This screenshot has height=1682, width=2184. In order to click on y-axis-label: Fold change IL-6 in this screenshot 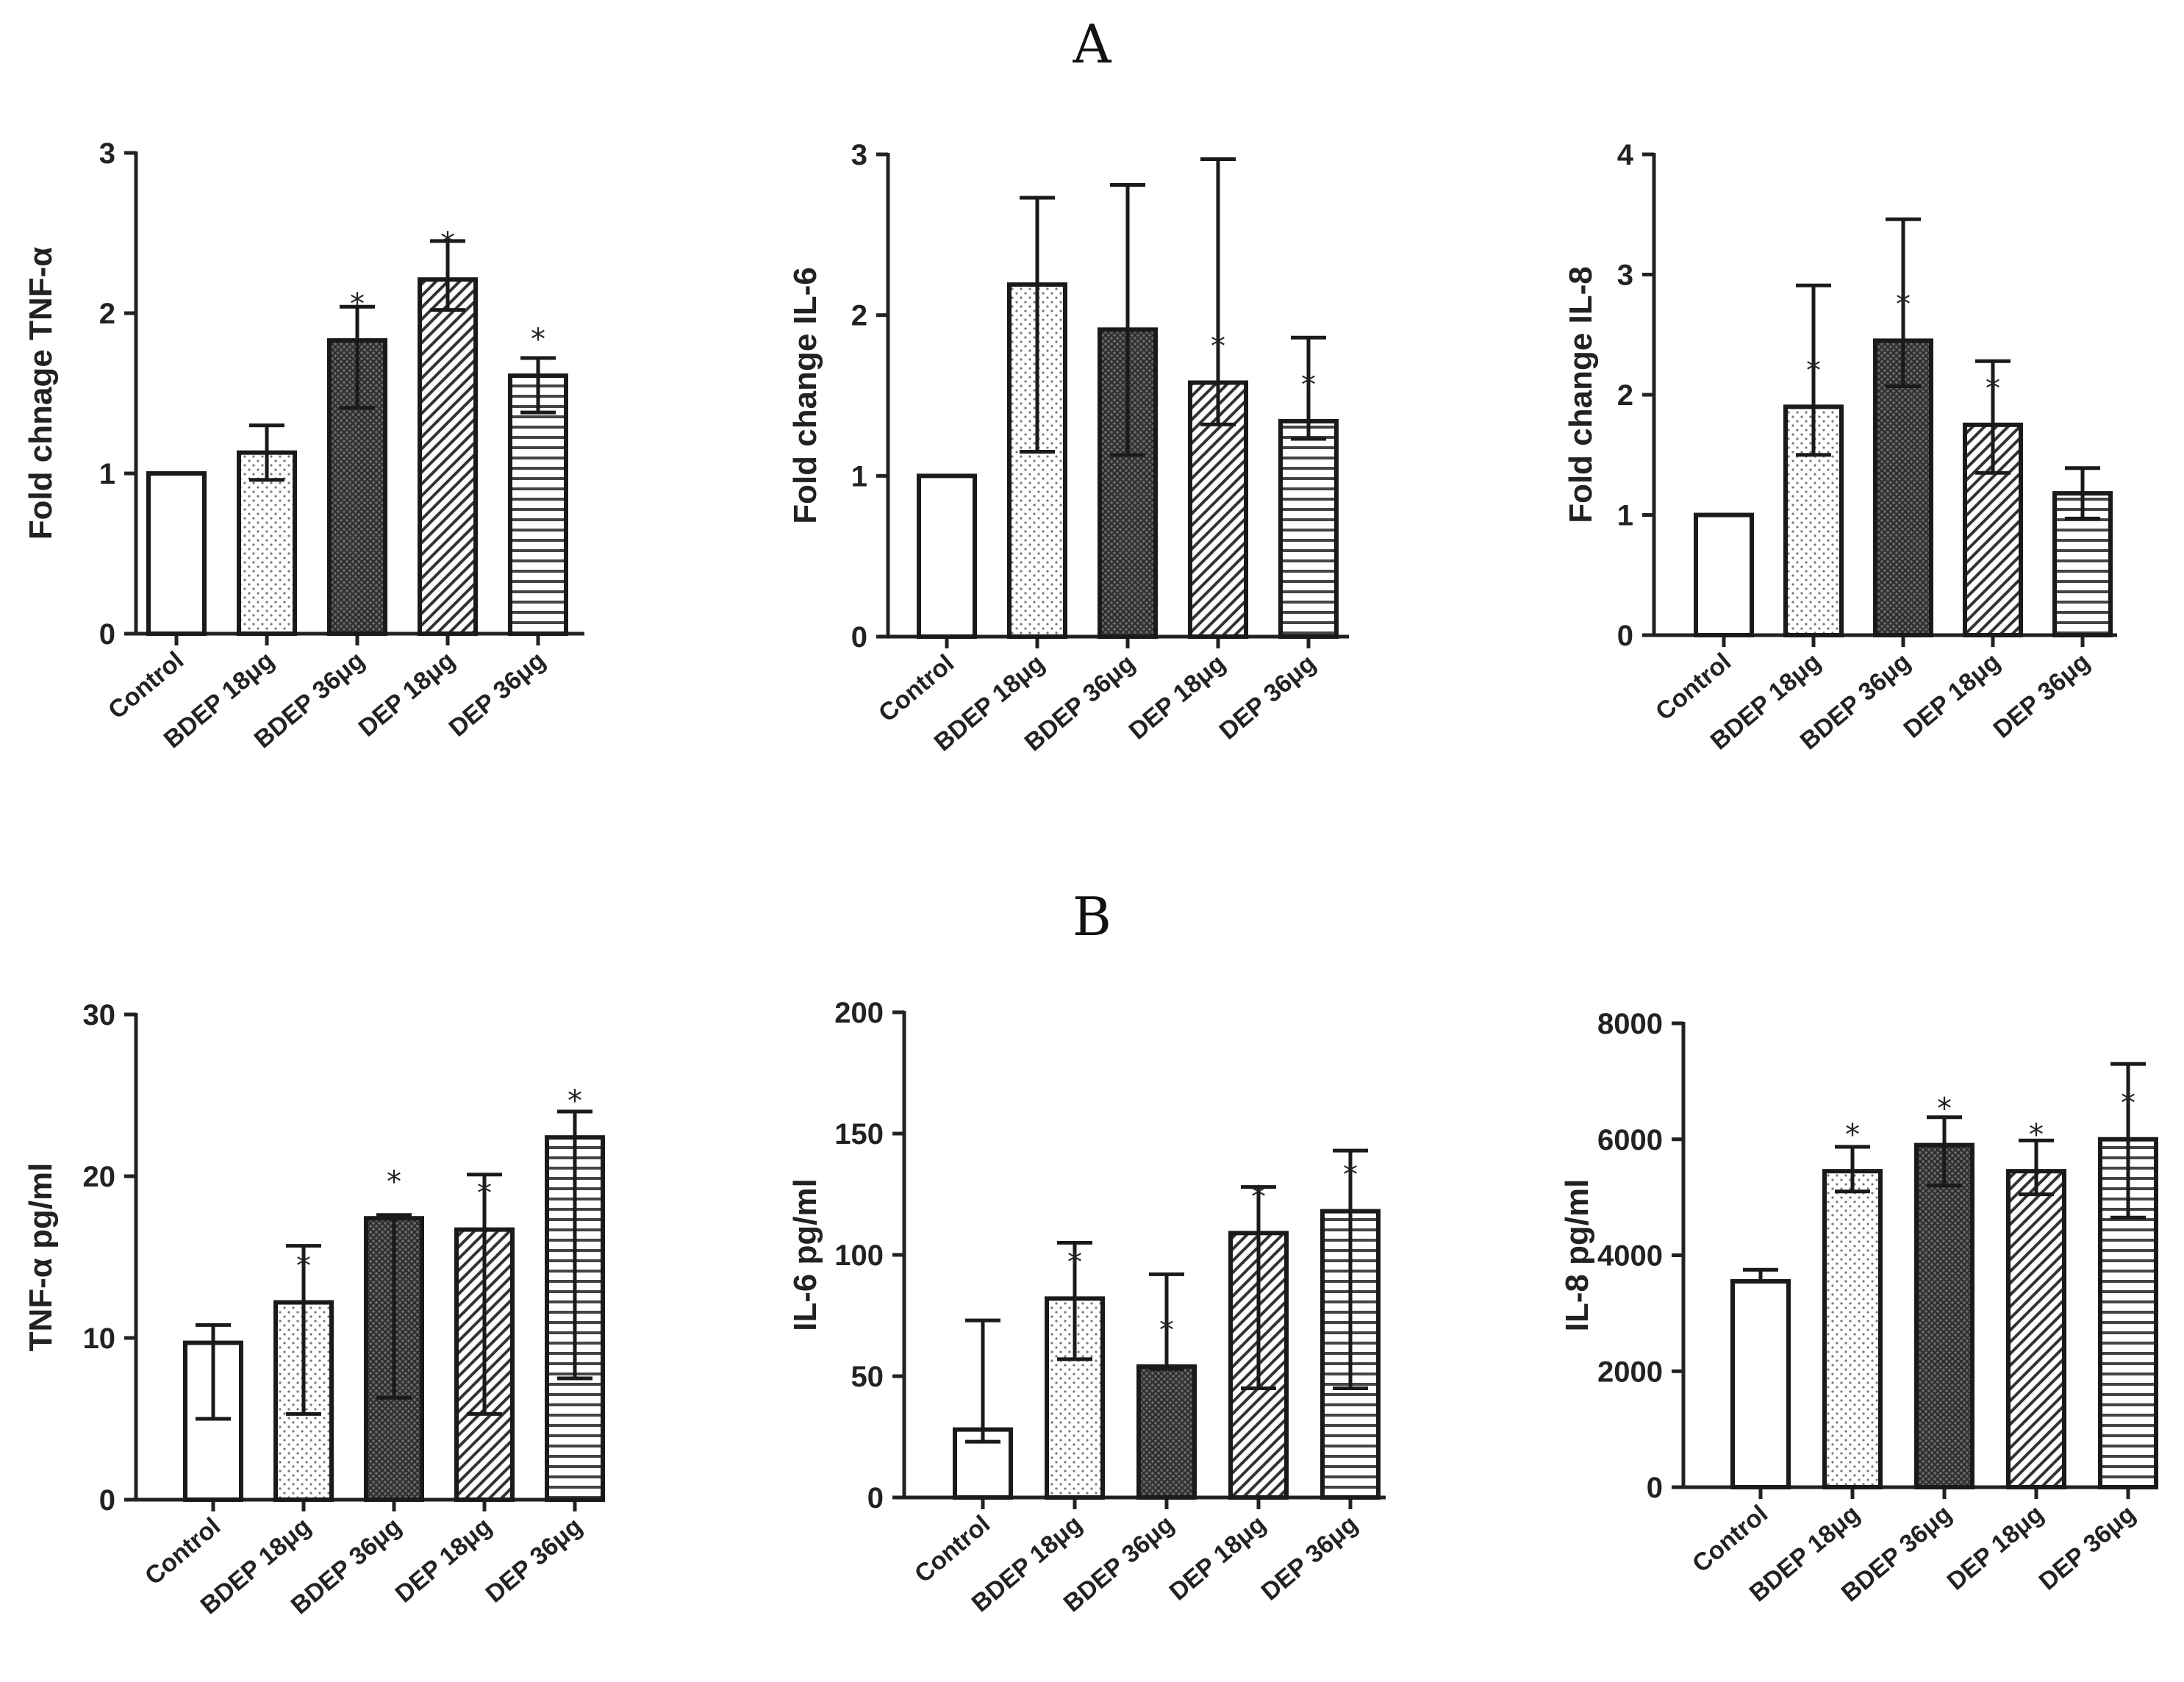, I will do `click(805, 395)`.